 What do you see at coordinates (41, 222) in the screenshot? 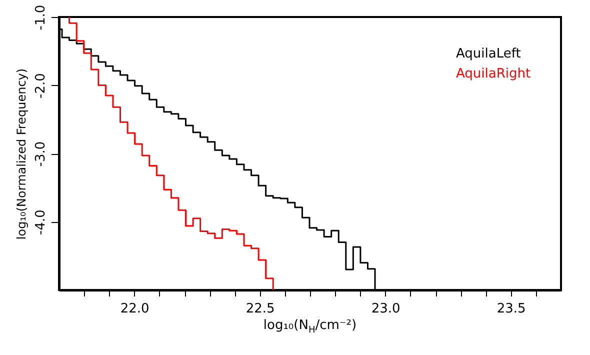
I see `y-tick-label: -4.0` at bounding box center [41, 222].